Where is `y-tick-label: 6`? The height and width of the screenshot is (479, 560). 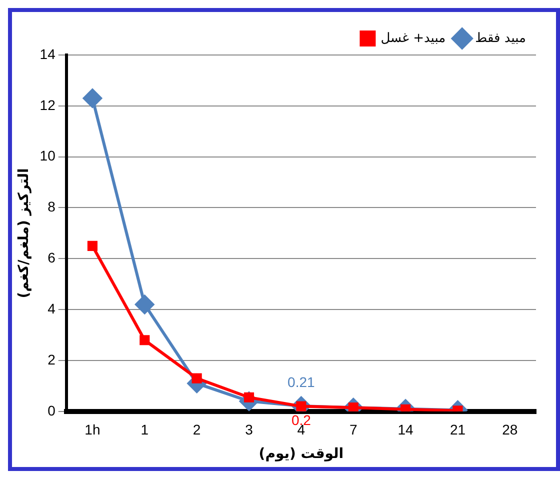 y-tick-label: 6 is located at coordinates (52, 258).